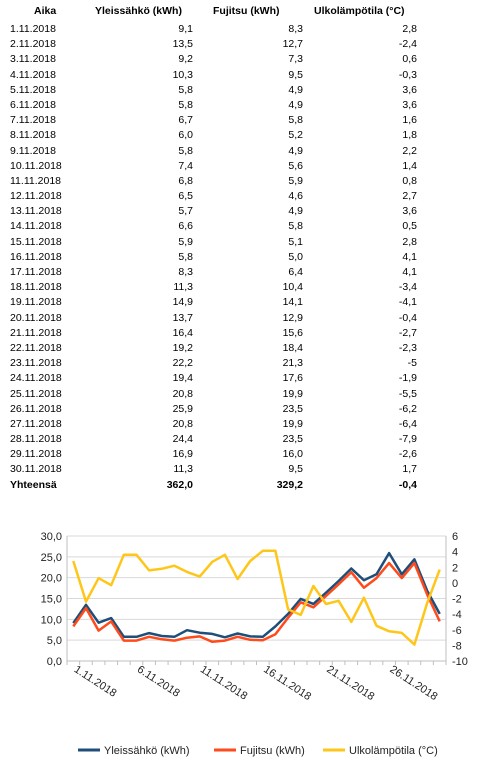  What do you see at coordinates (407, 74) in the screenshot?
I see `row-ulkolampotila: -0,3` at bounding box center [407, 74].